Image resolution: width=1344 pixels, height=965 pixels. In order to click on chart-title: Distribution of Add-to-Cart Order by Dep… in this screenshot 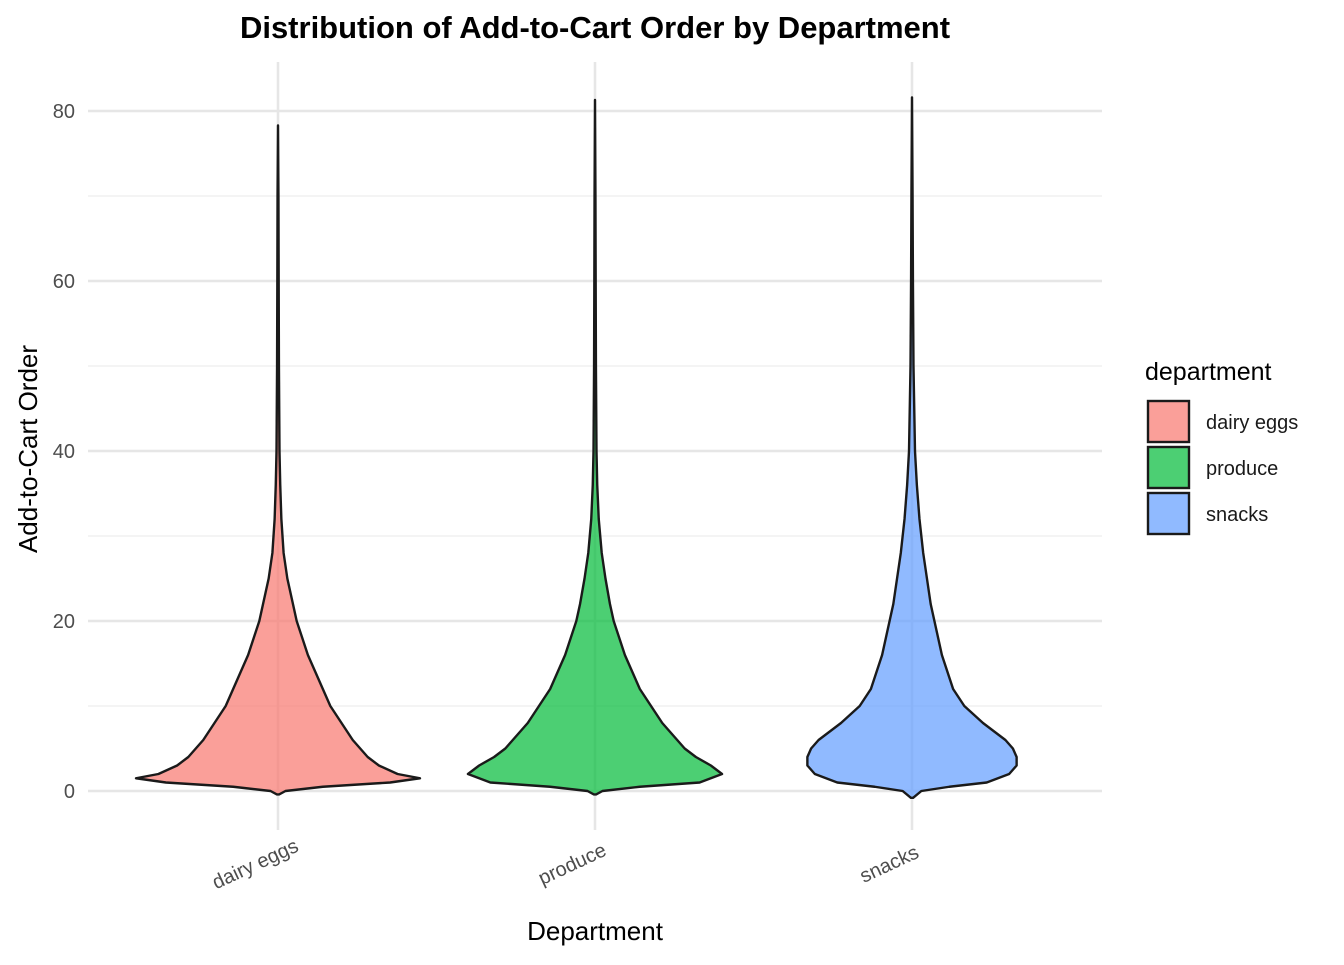, I will do `click(595, 27)`.